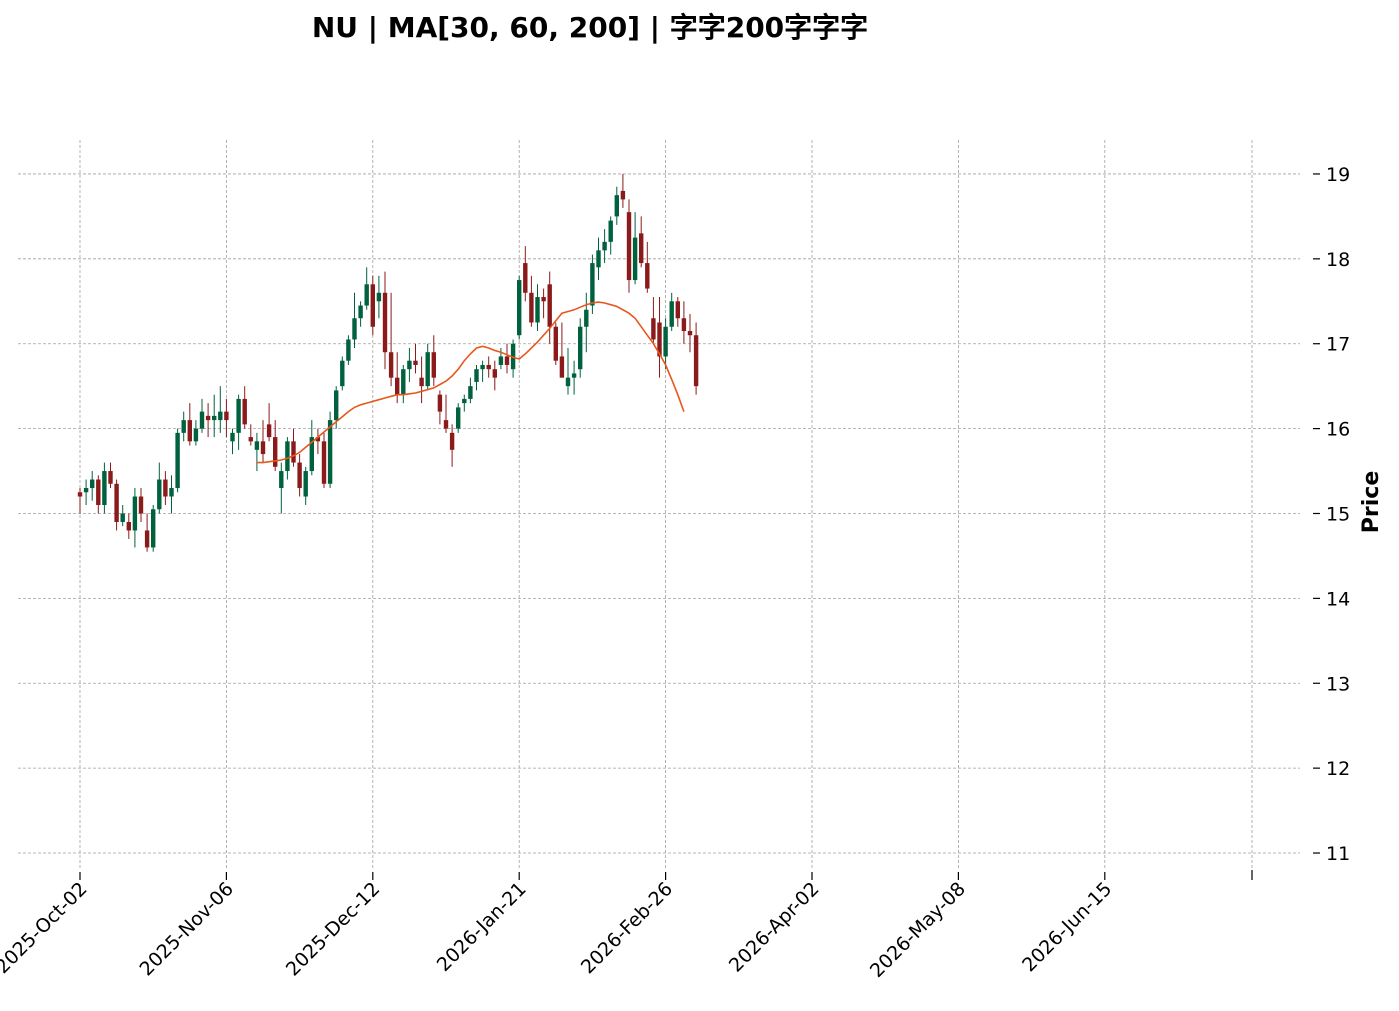 This screenshot has width=1399, height=1011. Describe the element at coordinates (1338, 854) in the screenshot. I see `y-tick-label: 11` at that location.